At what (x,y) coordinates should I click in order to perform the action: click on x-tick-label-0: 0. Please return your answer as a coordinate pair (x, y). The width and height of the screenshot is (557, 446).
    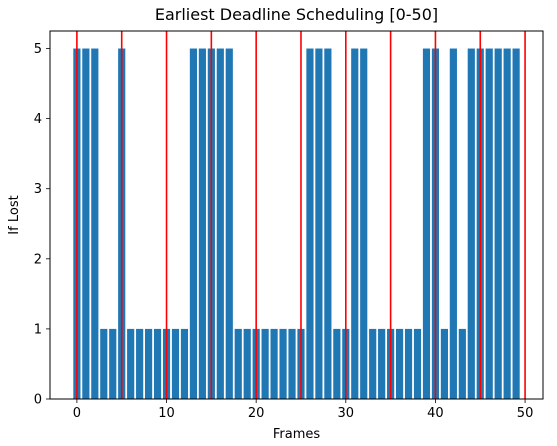
    Looking at the image, I should click on (77, 413).